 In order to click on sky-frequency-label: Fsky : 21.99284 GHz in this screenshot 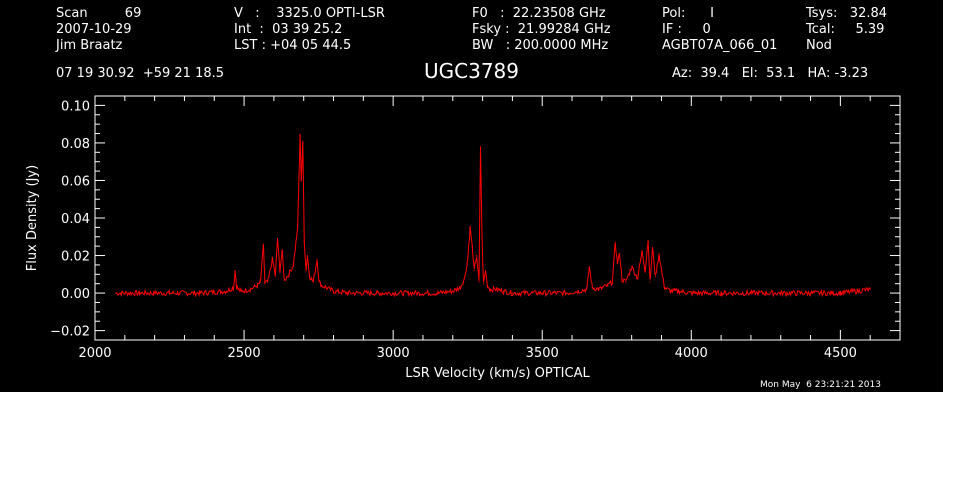, I will do `click(541, 29)`.